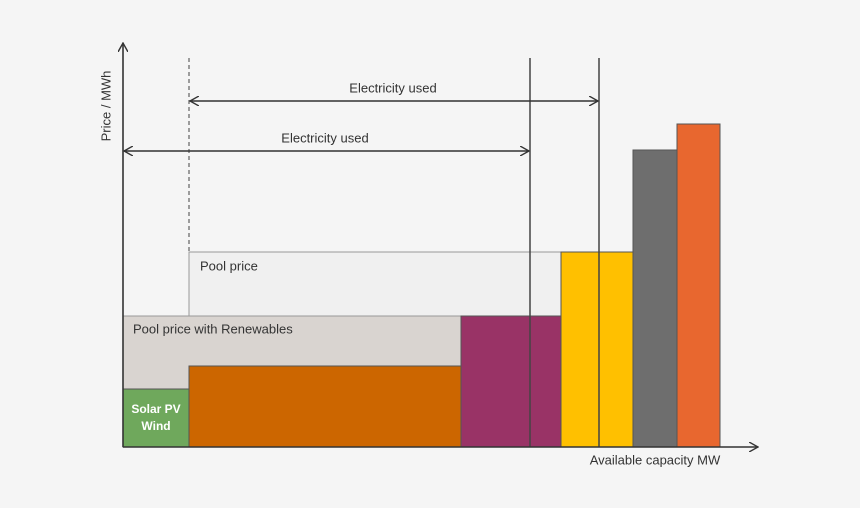 This screenshot has height=508, width=860. What do you see at coordinates (229, 265) in the screenshot?
I see `region-label: Pool price` at bounding box center [229, 265].